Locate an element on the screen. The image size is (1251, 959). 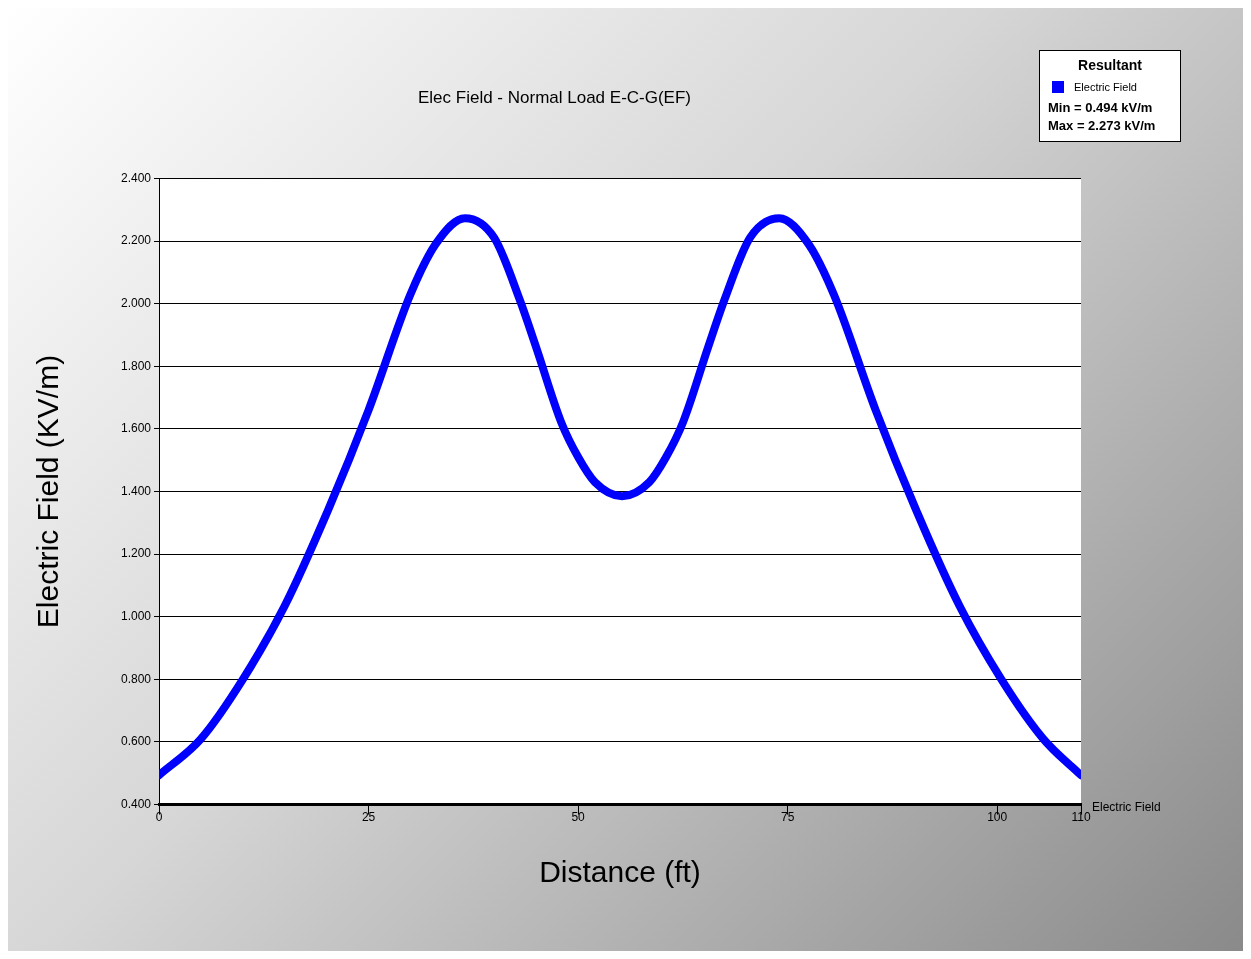
y-tick-label: 2.200 is located at coordinates (136, 240).